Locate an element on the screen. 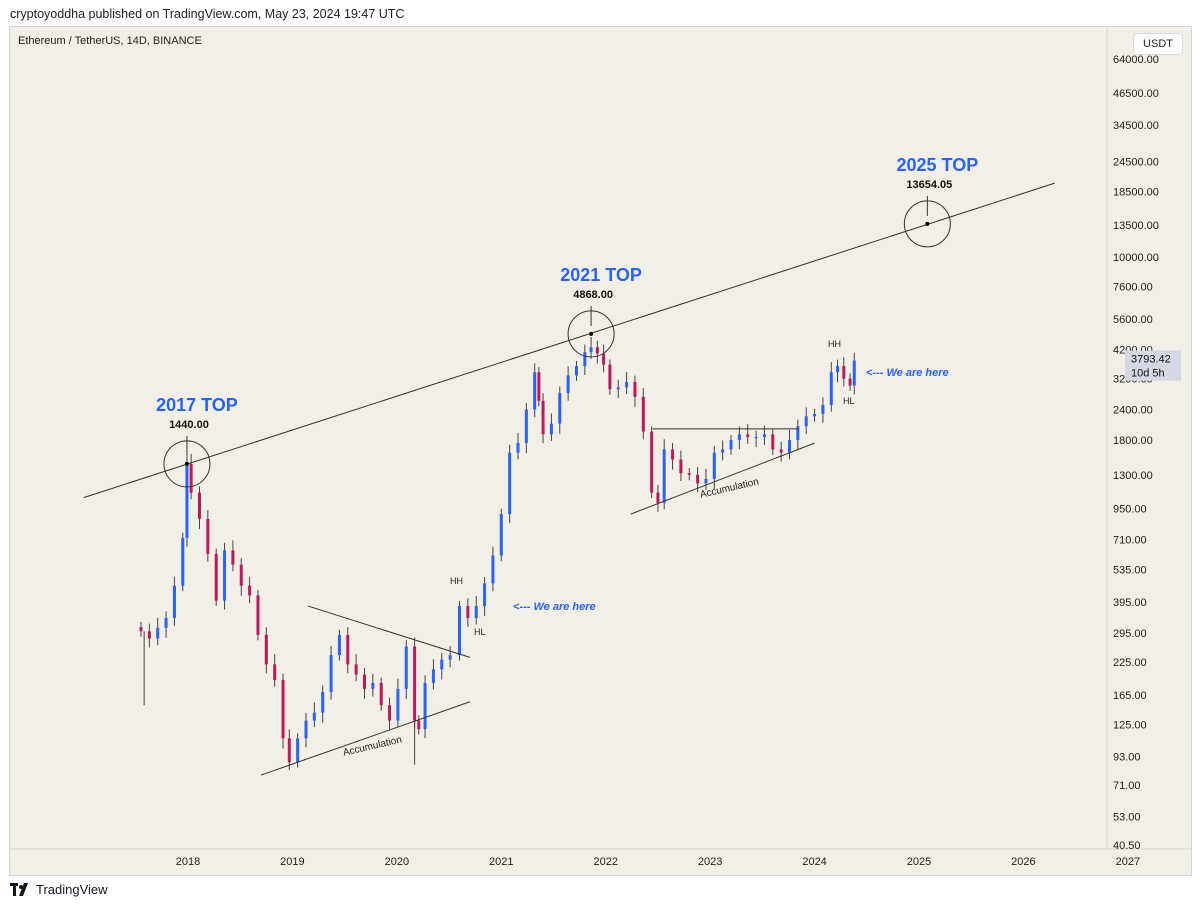 Image resolution: width=1200 pixels, height=908 pixels. currency-button: USDT is located at coordinates (1158, 44).